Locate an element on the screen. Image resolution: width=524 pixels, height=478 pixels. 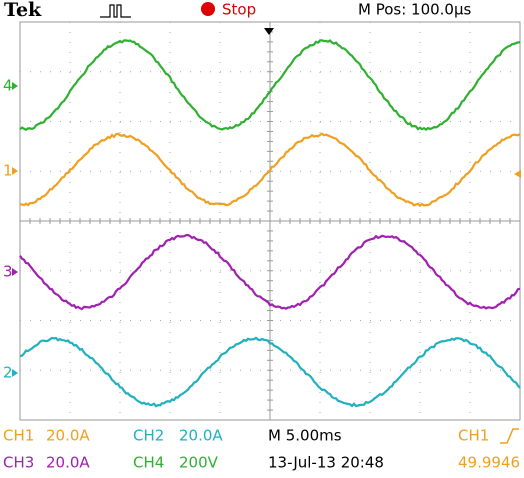
position: M Pos: 100.0µs is located at coordinates (415, 10).